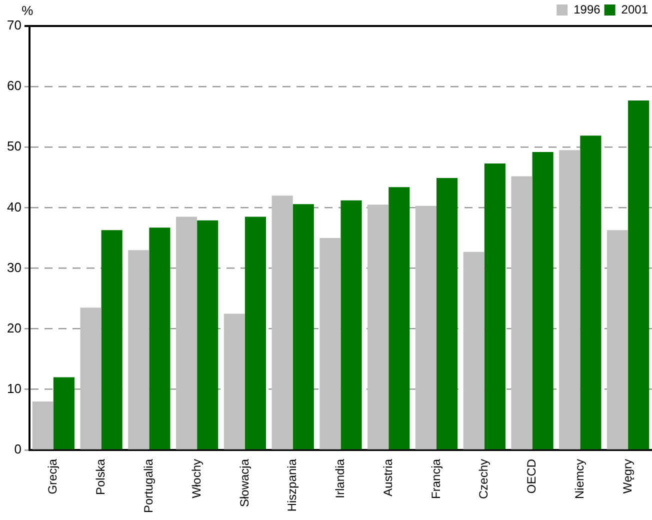  What do you see at coordinates (101, 476) in the screenshot?
I see `x-tick-label: Polska` at bounding box center [101, 476].